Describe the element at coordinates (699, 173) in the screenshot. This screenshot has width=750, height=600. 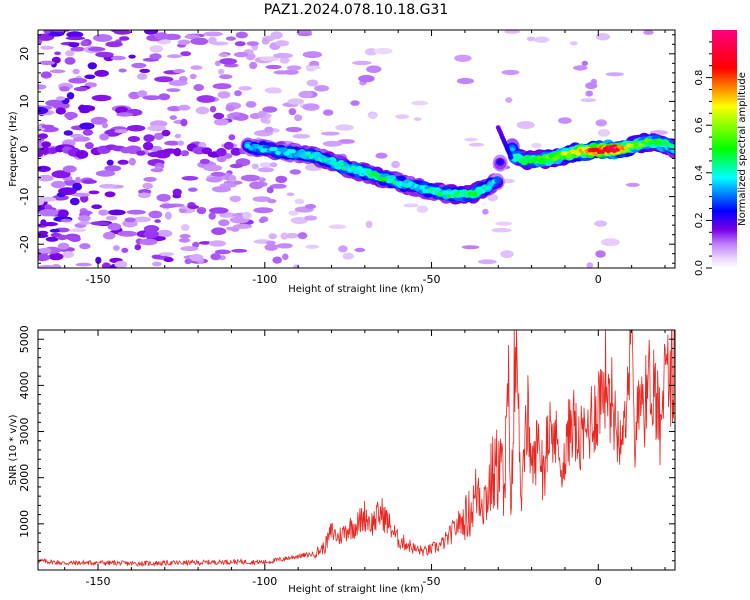
I see `colorbar-tick-label: 0.4` at that location.